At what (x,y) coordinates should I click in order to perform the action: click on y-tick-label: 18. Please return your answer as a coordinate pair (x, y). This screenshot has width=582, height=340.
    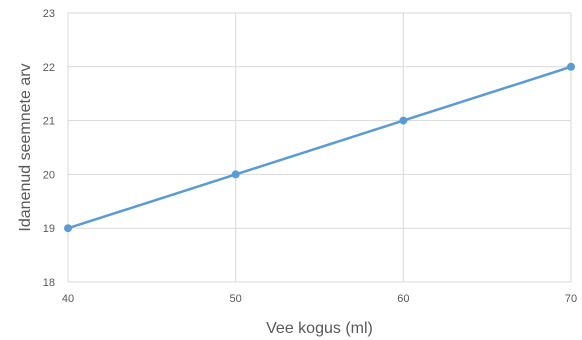
    Looking at the image, I should click on (49, 283).